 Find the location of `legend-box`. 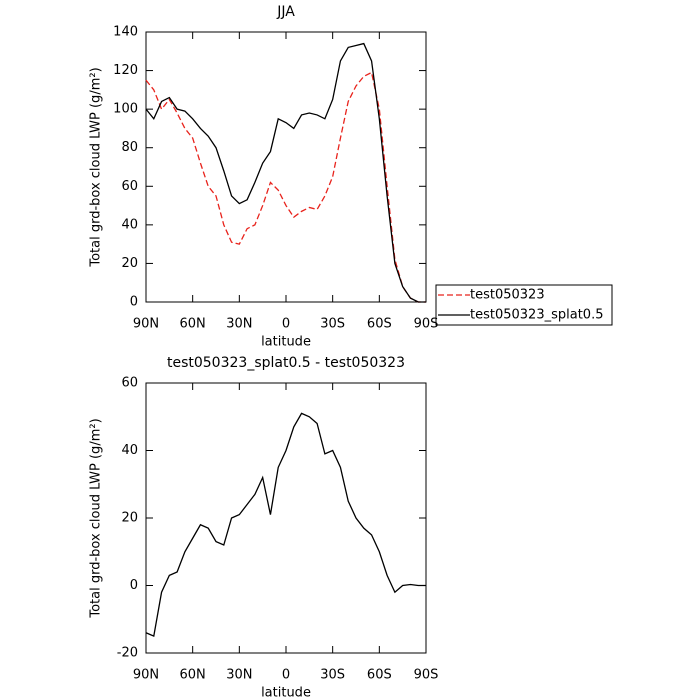

legend-box is located at coordinates (524, 305).